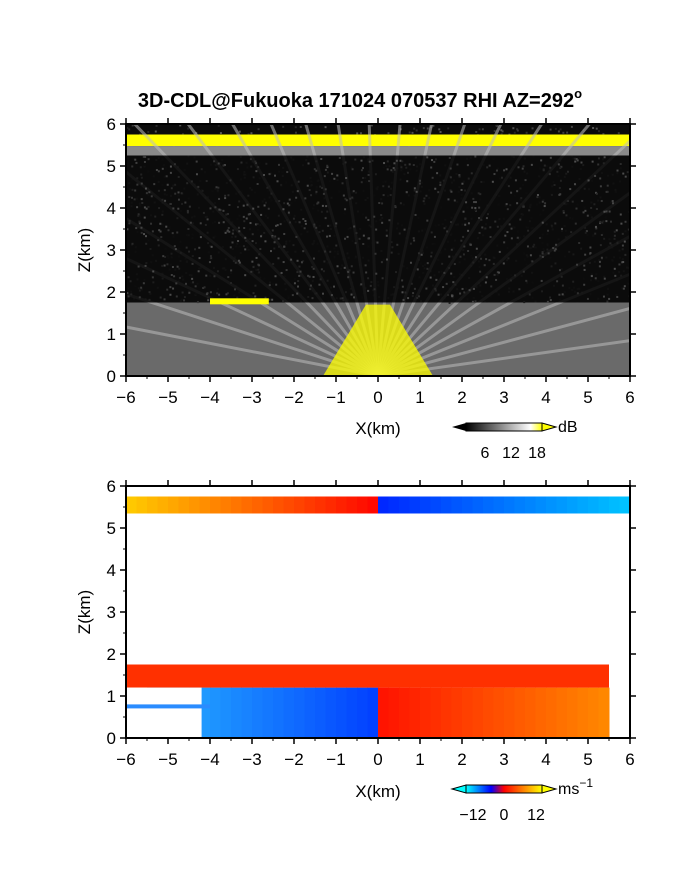  What do you see at coordinates (209, 759) in the screenshot?
I see `x-tick-label: −4` at bounding box center [209, 759].